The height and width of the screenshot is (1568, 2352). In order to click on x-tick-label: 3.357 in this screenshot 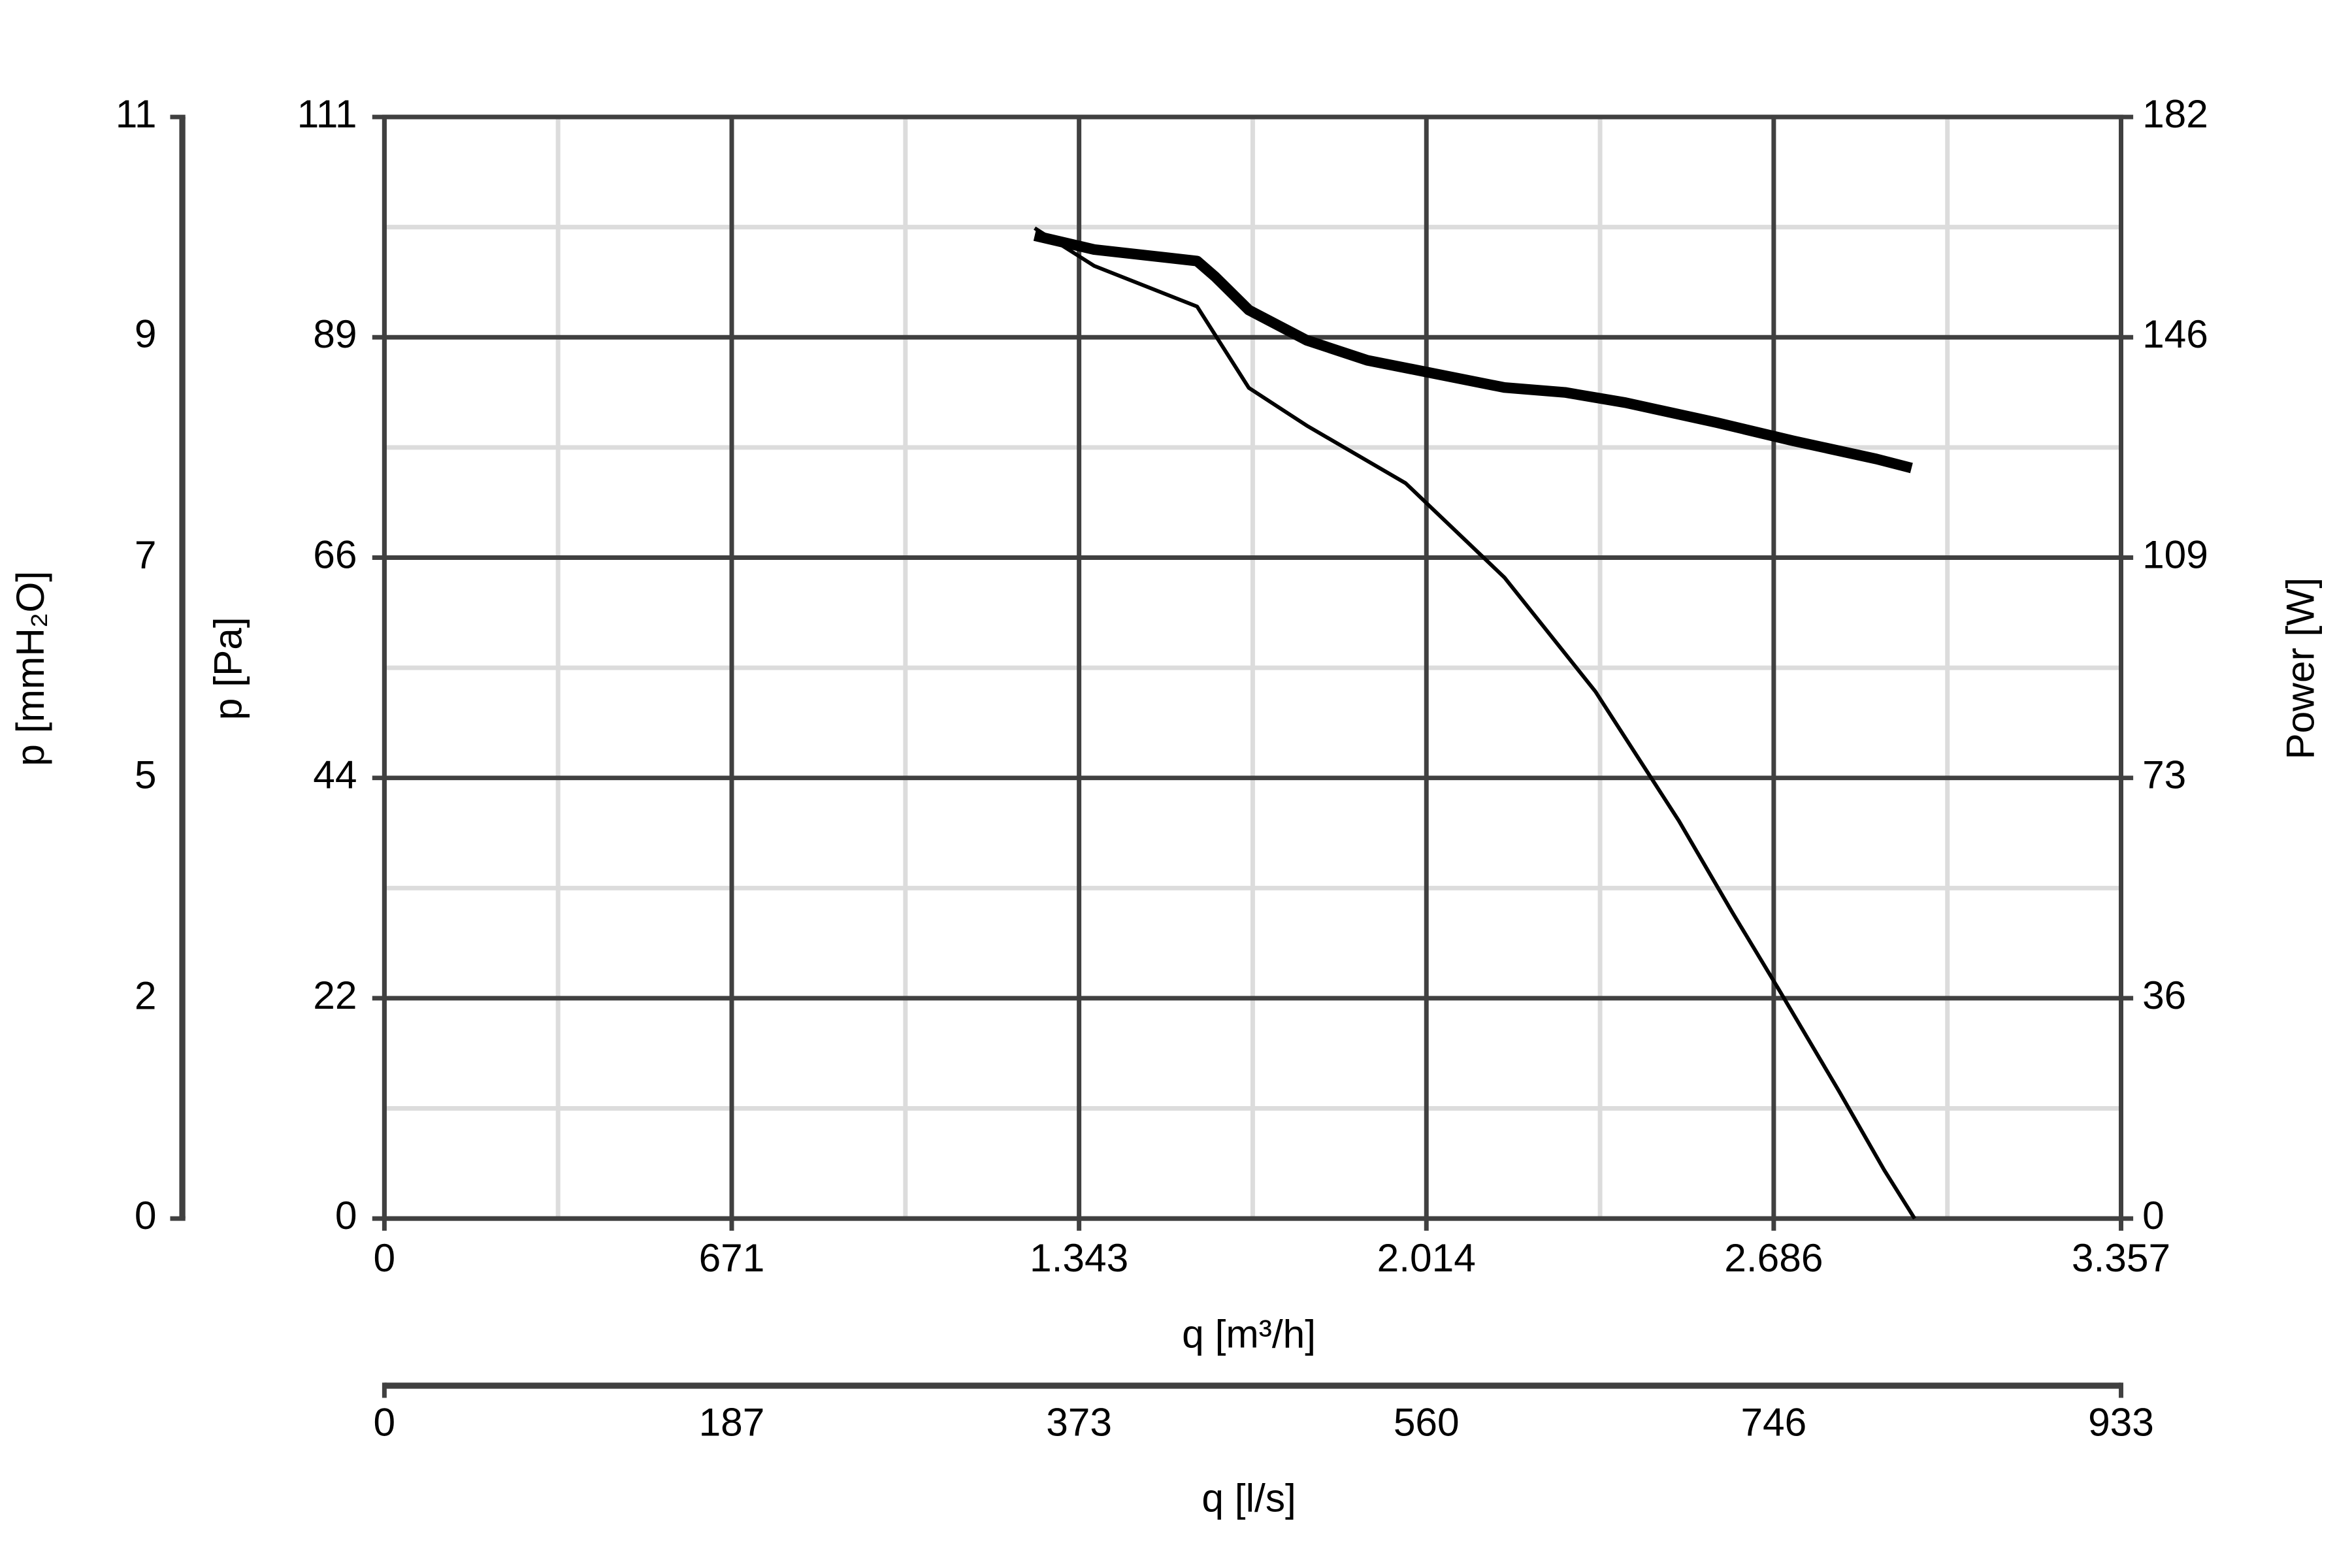, I will do `click(2121, 1257)`.